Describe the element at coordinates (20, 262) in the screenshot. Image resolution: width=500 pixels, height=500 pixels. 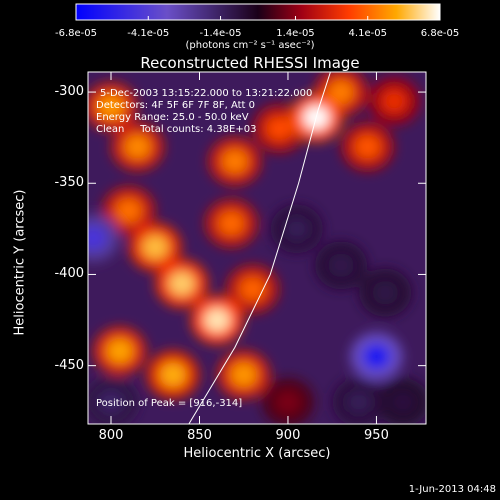
I see `y-axis-label: Heliocentric Y (arcsec)` at that location.